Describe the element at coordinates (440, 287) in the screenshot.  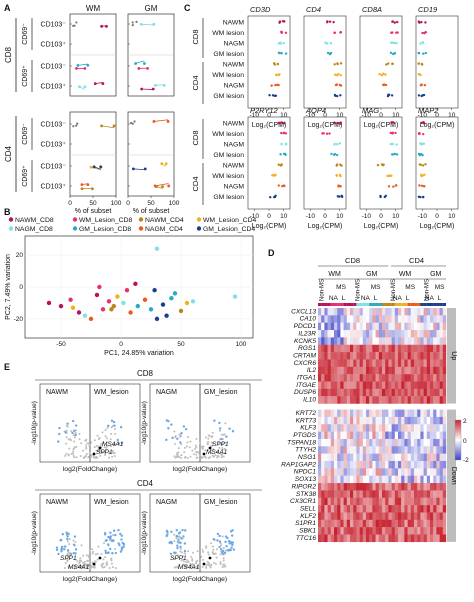
I see `heatmap-sub-label: MS` at that location.